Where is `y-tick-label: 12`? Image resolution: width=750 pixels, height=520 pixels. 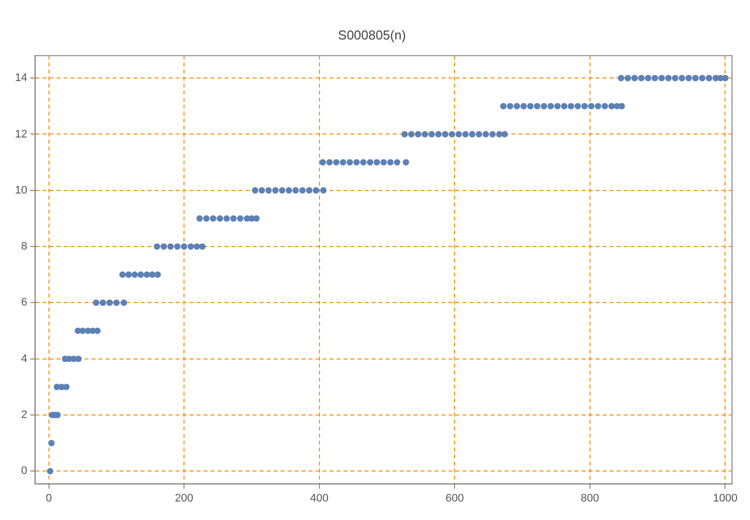
y-tick-label: 12 is located at coordinates (21, 134).